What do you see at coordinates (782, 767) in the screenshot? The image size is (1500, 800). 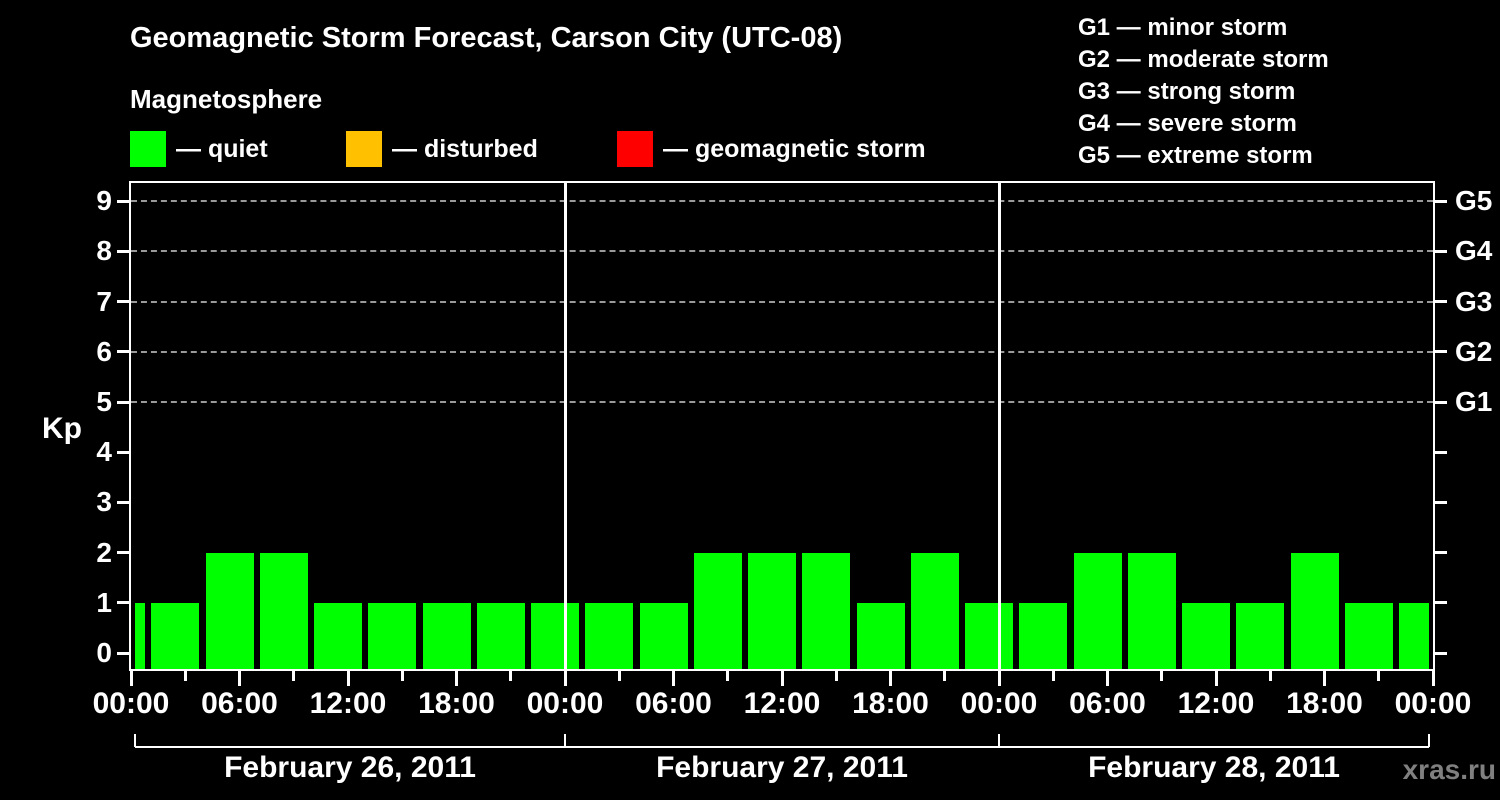 I see `date-label: February 27, 2011` at bounding box center [782, 767].